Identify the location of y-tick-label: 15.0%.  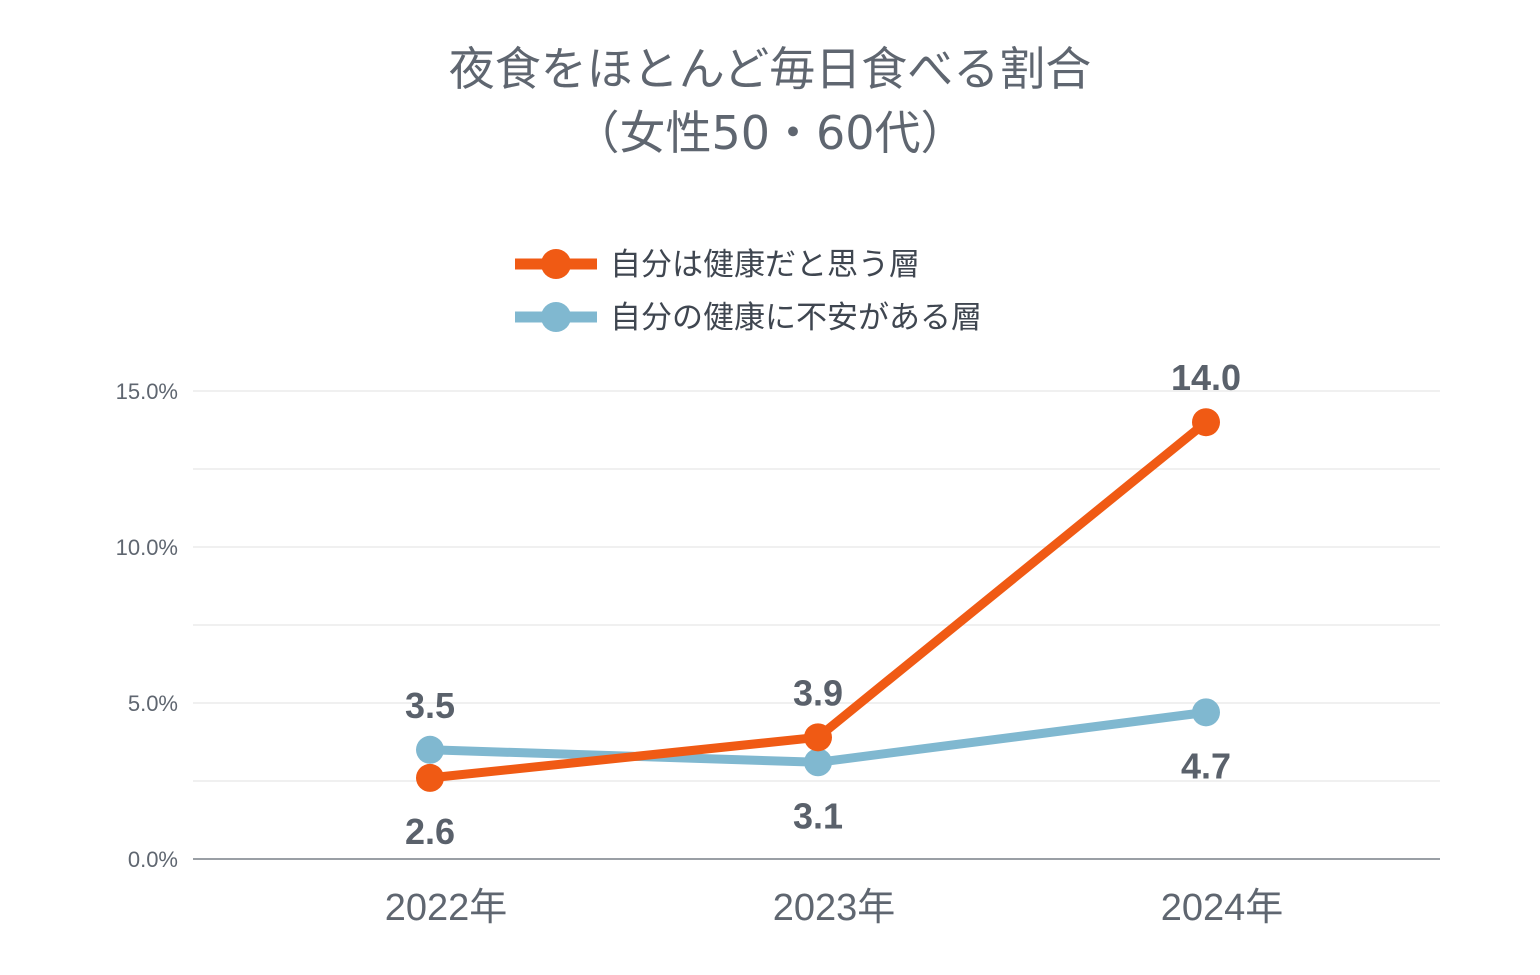
(147, 391).